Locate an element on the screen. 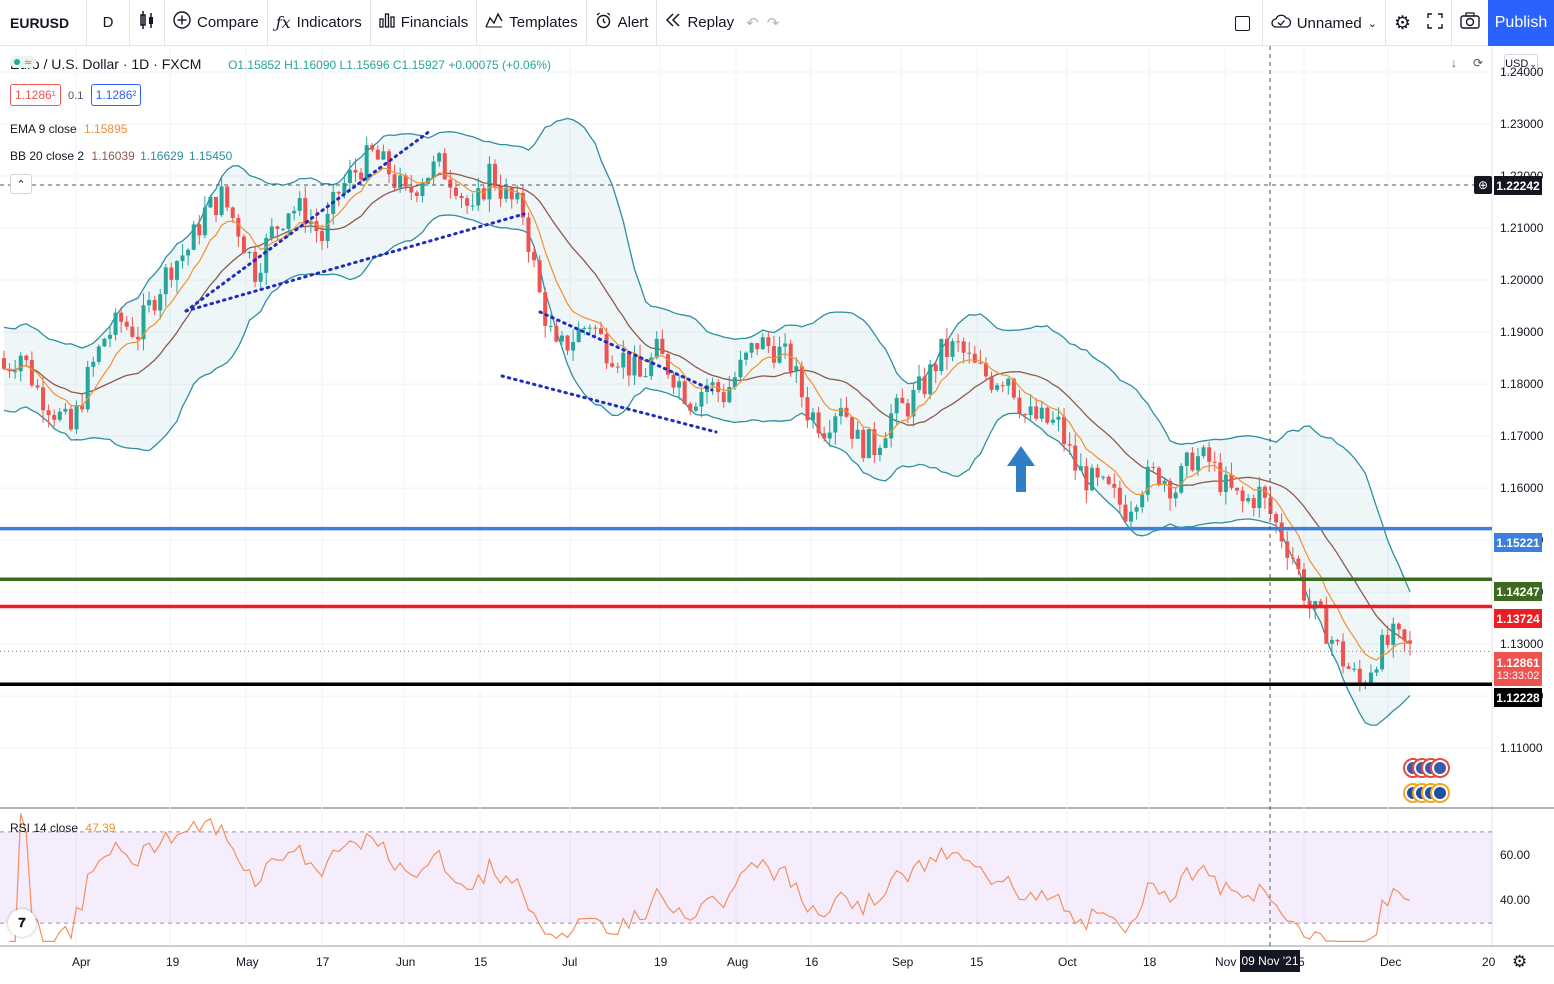 This screenshot has height=984, width=1554. add-alert-plus-button: ⊕ is located at coordinates (1483, 185).